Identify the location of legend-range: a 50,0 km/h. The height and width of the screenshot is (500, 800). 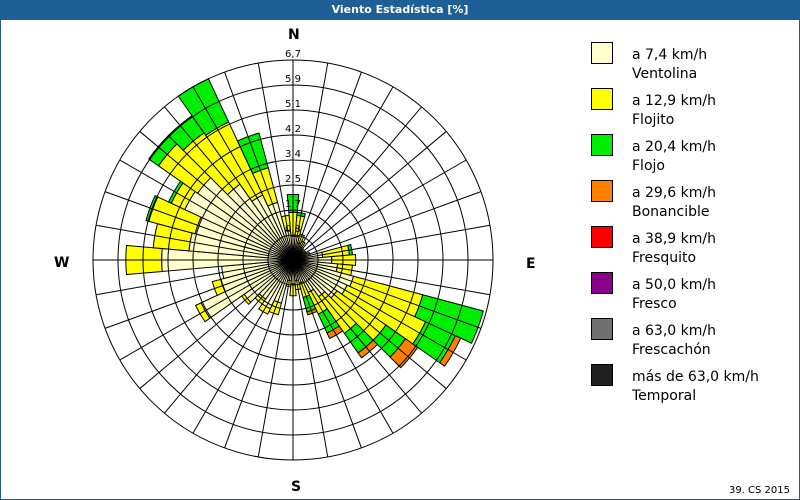
(674, 285).